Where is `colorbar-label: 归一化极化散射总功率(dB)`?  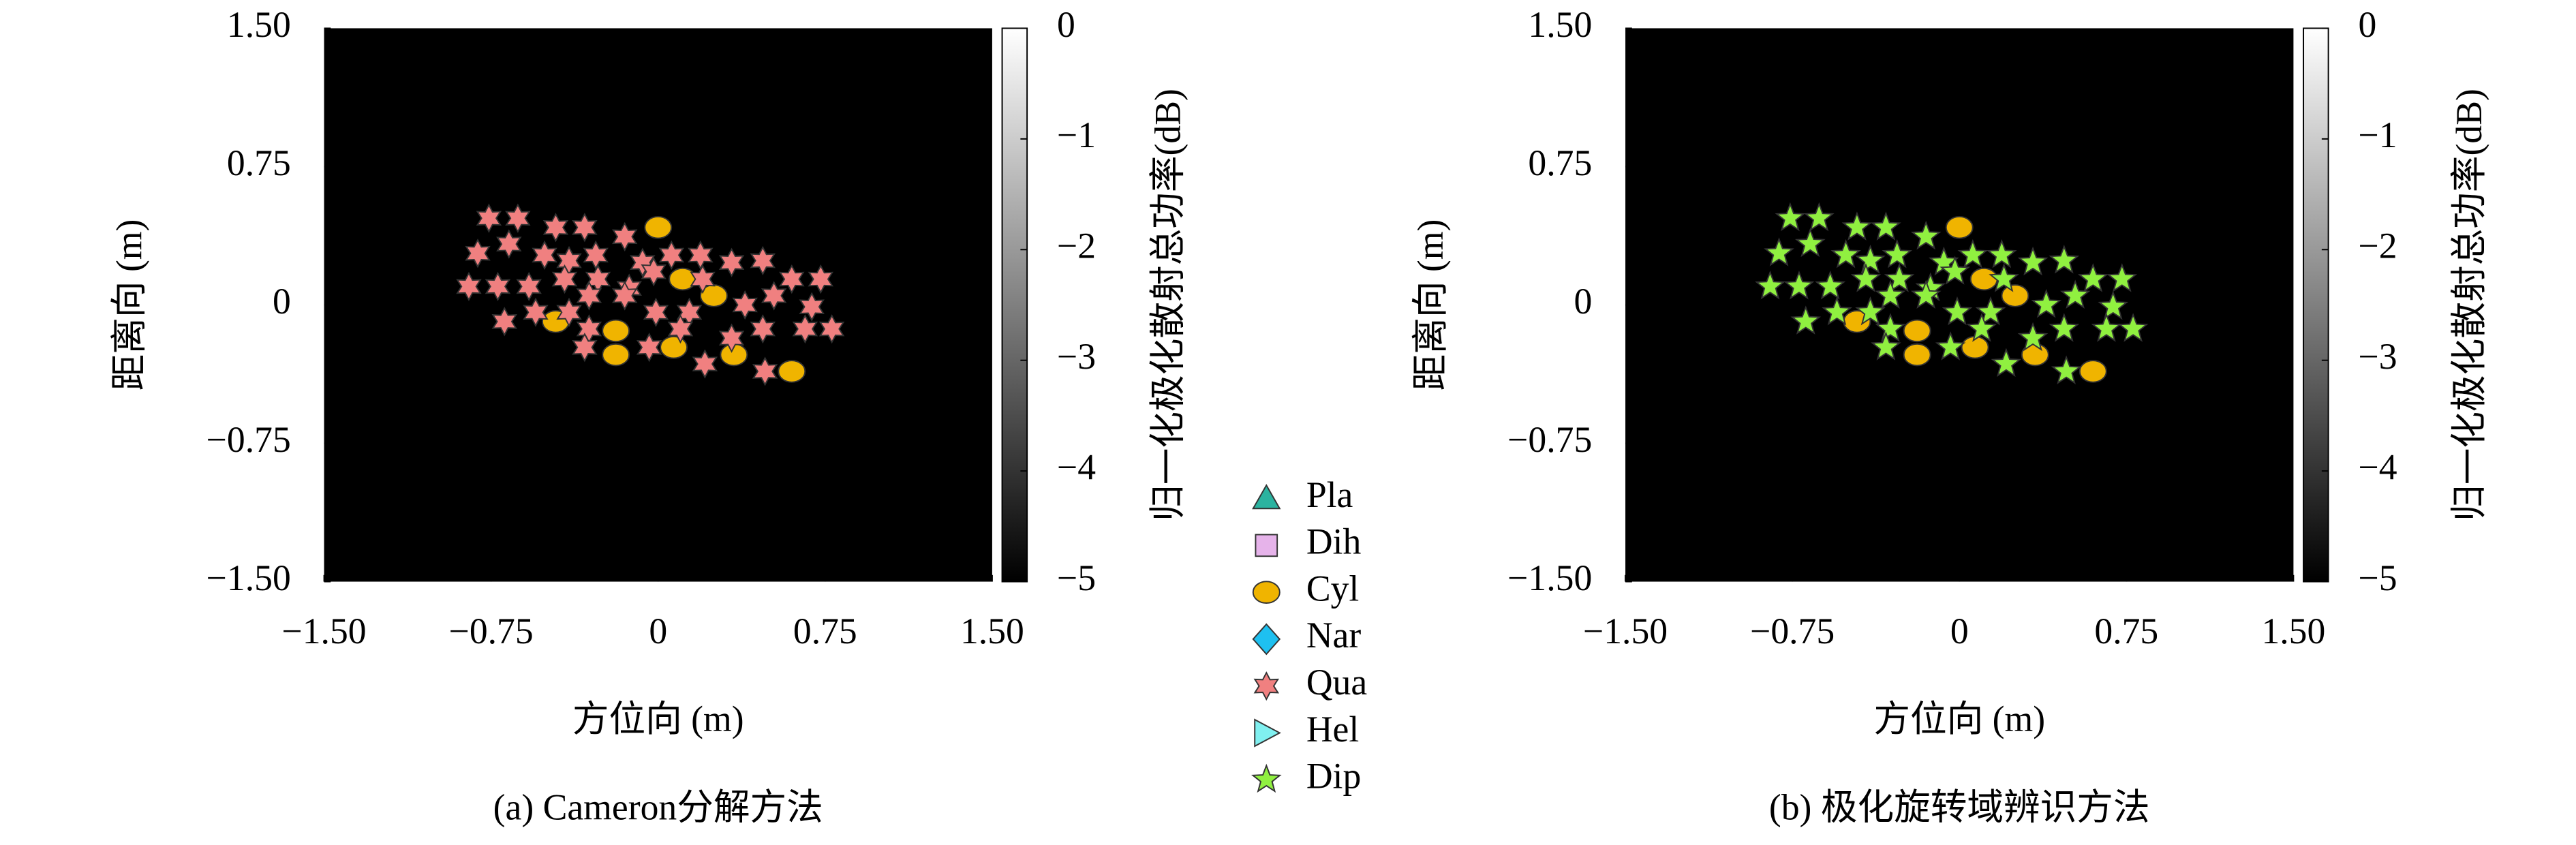 colorbar-label: 归一化极化散射总功率(dB) is located at coordinates (1168, 305).